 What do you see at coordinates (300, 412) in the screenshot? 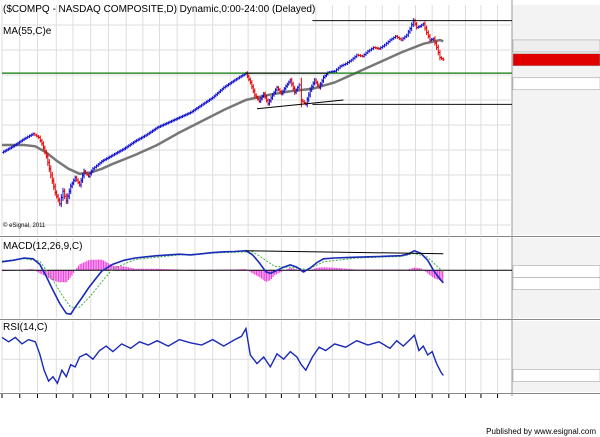
I see `x-axis-background` at bounding box center [300, 412].